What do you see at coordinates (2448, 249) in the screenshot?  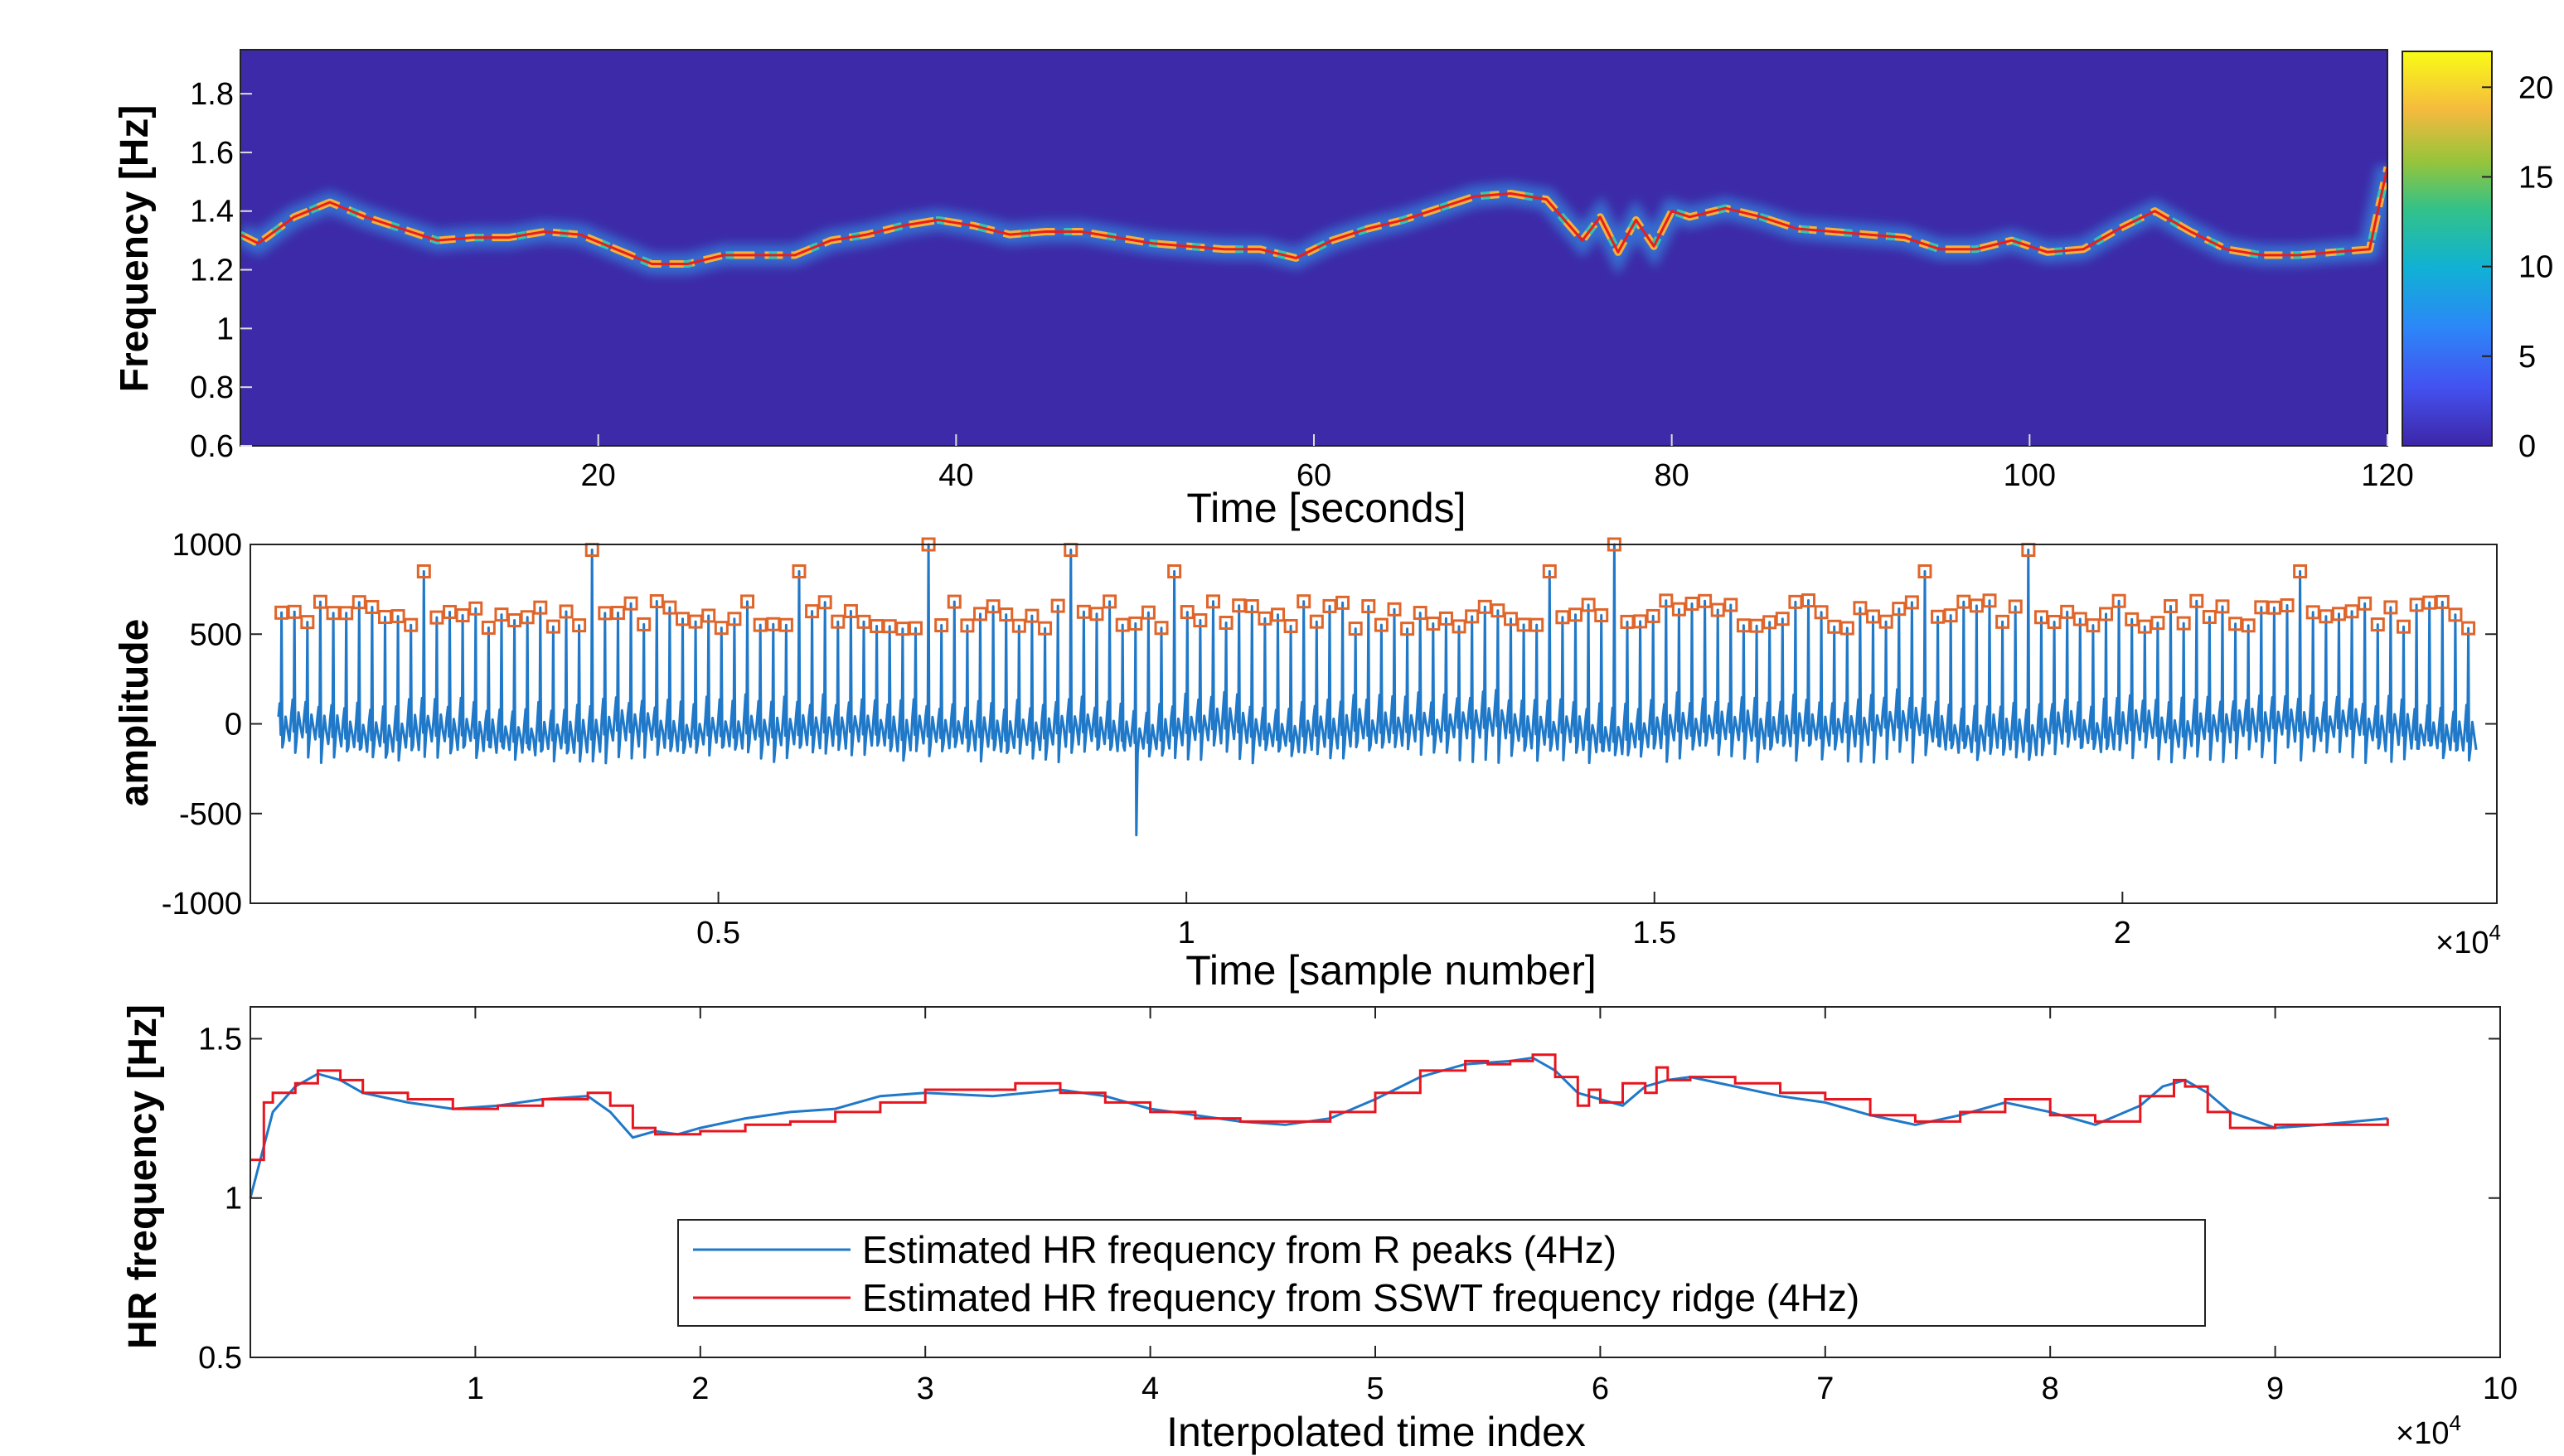 I see `colorbar` at bounding box center [2448, 249].